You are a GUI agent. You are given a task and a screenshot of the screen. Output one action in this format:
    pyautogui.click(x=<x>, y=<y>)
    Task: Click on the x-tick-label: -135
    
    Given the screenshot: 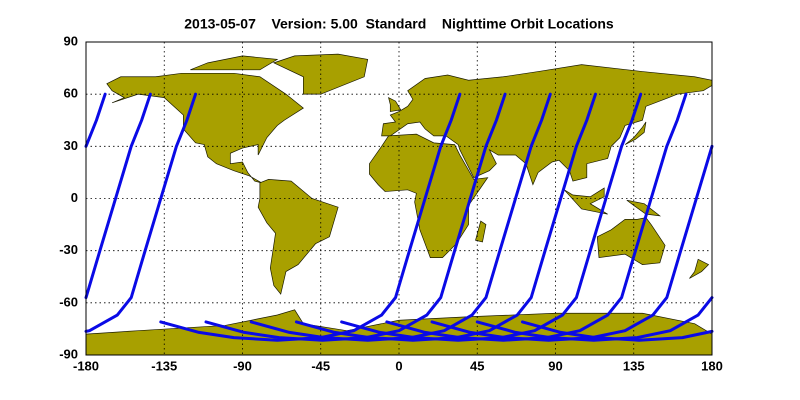 What is the action you would take?
    pyautogui.click(x=164, y=365)
    